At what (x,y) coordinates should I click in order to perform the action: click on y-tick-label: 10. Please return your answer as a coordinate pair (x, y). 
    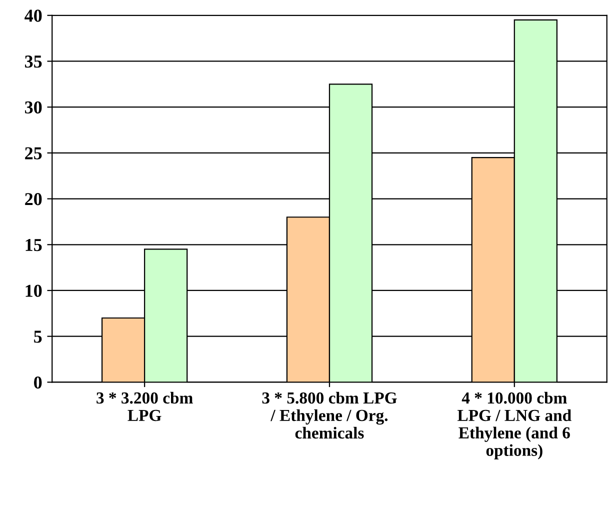
    Looking at the image, I should click on (34, 290).